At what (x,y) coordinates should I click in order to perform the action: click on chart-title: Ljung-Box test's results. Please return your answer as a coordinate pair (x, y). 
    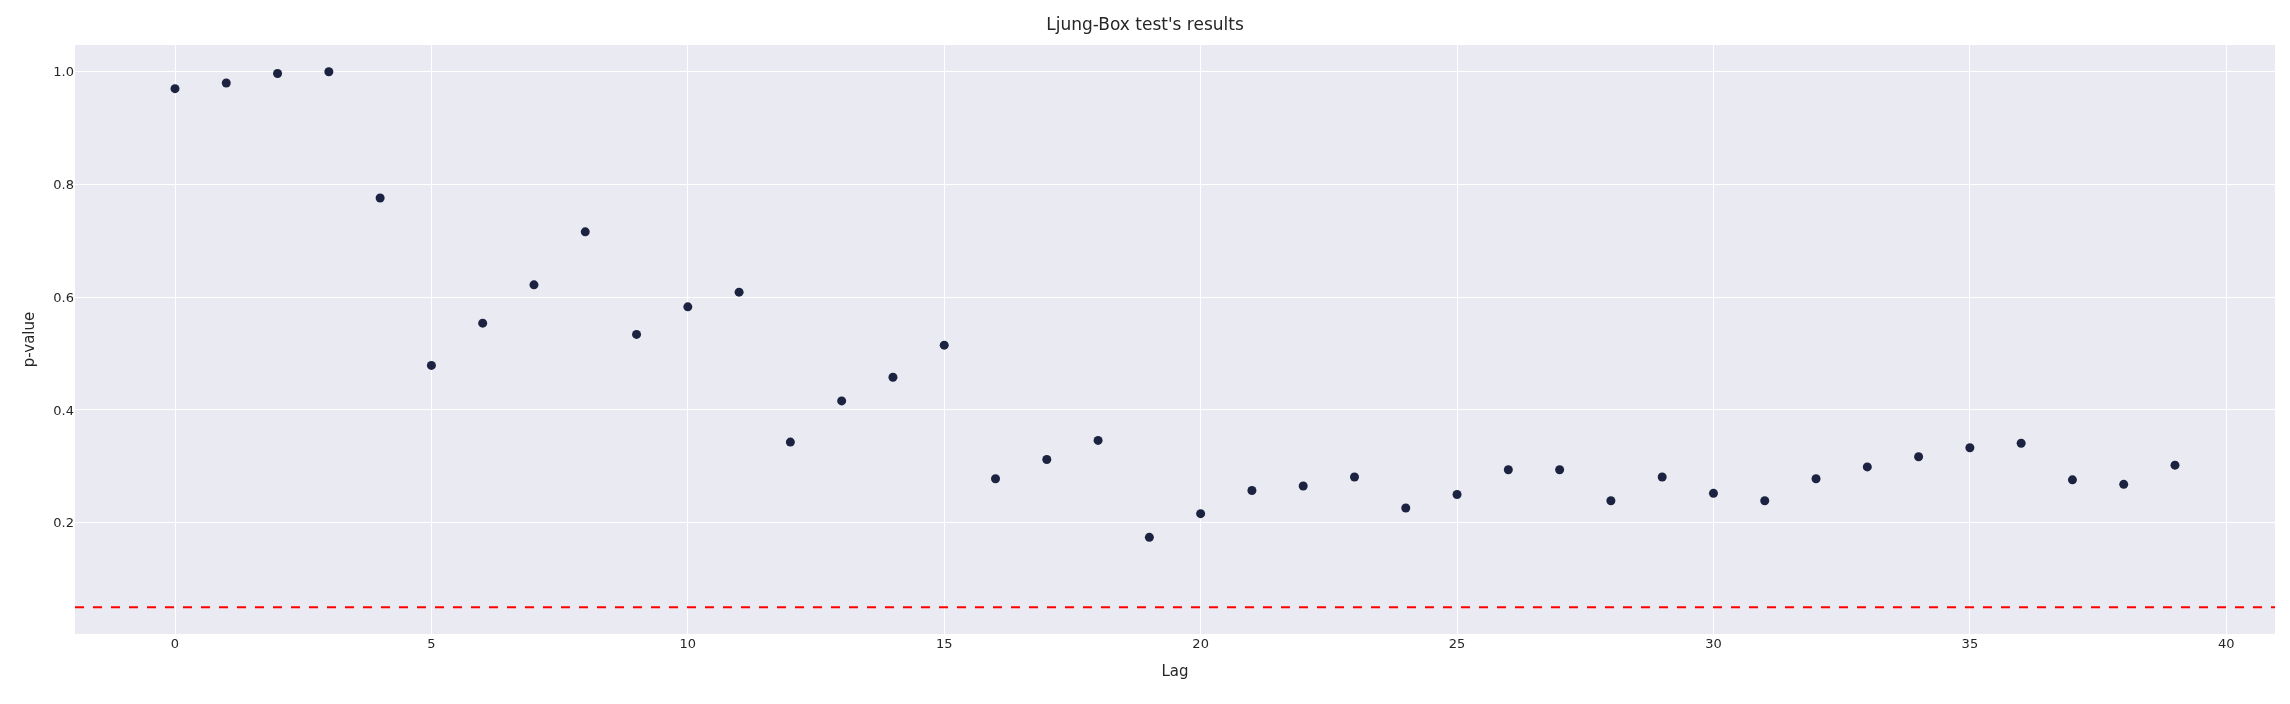
    Looking at the image, I should click on (1145, 23).